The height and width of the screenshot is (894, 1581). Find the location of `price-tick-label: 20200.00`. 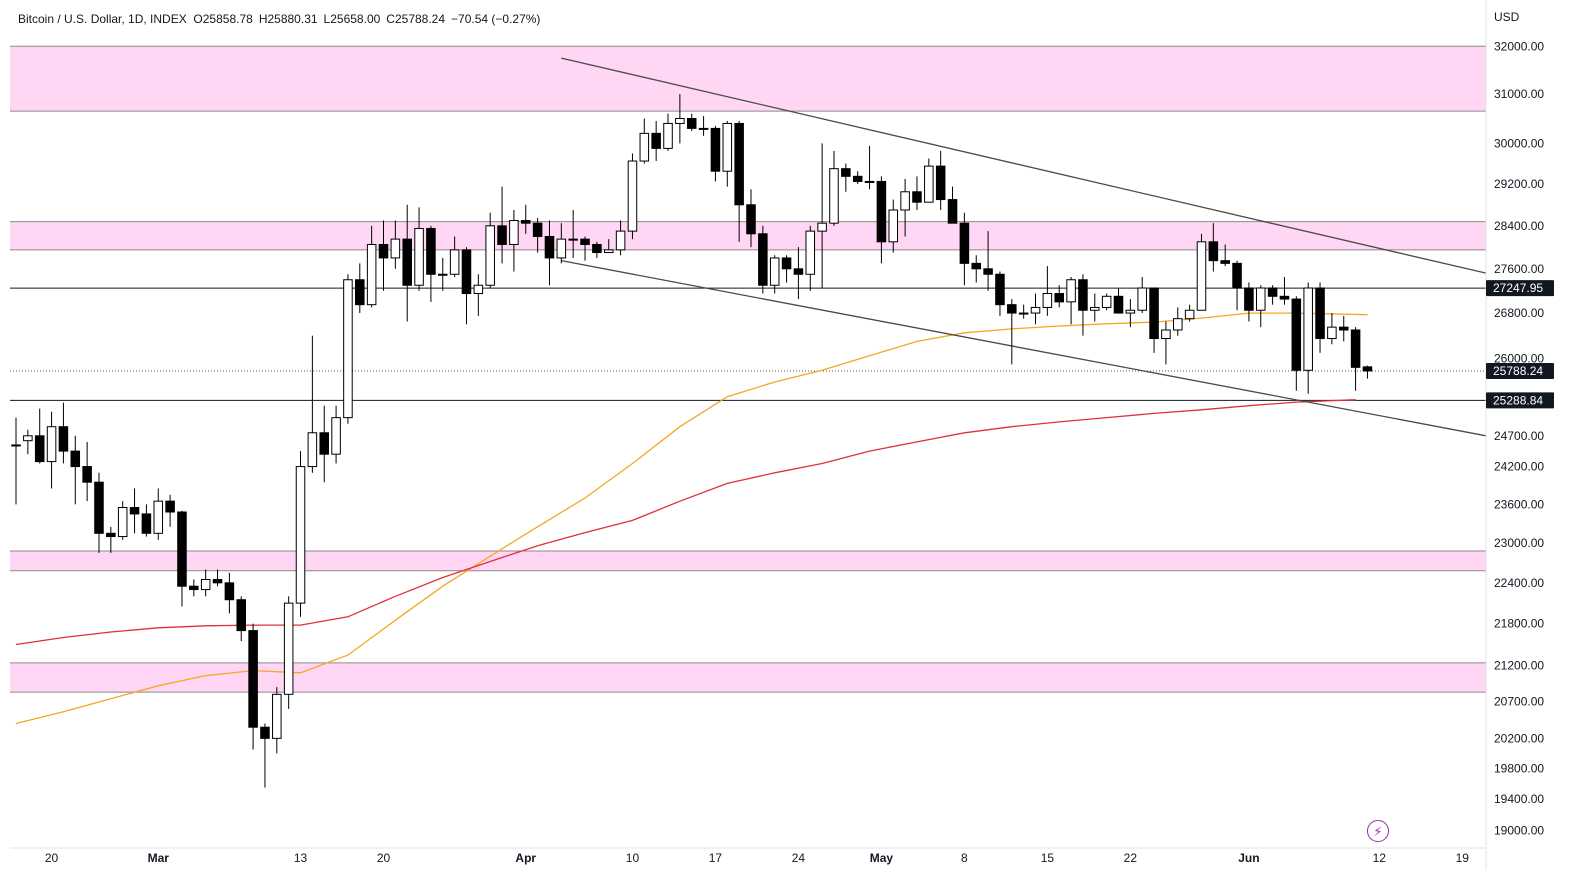

price-tick-label: 20200.00 is located at coordinates (1519, 738).